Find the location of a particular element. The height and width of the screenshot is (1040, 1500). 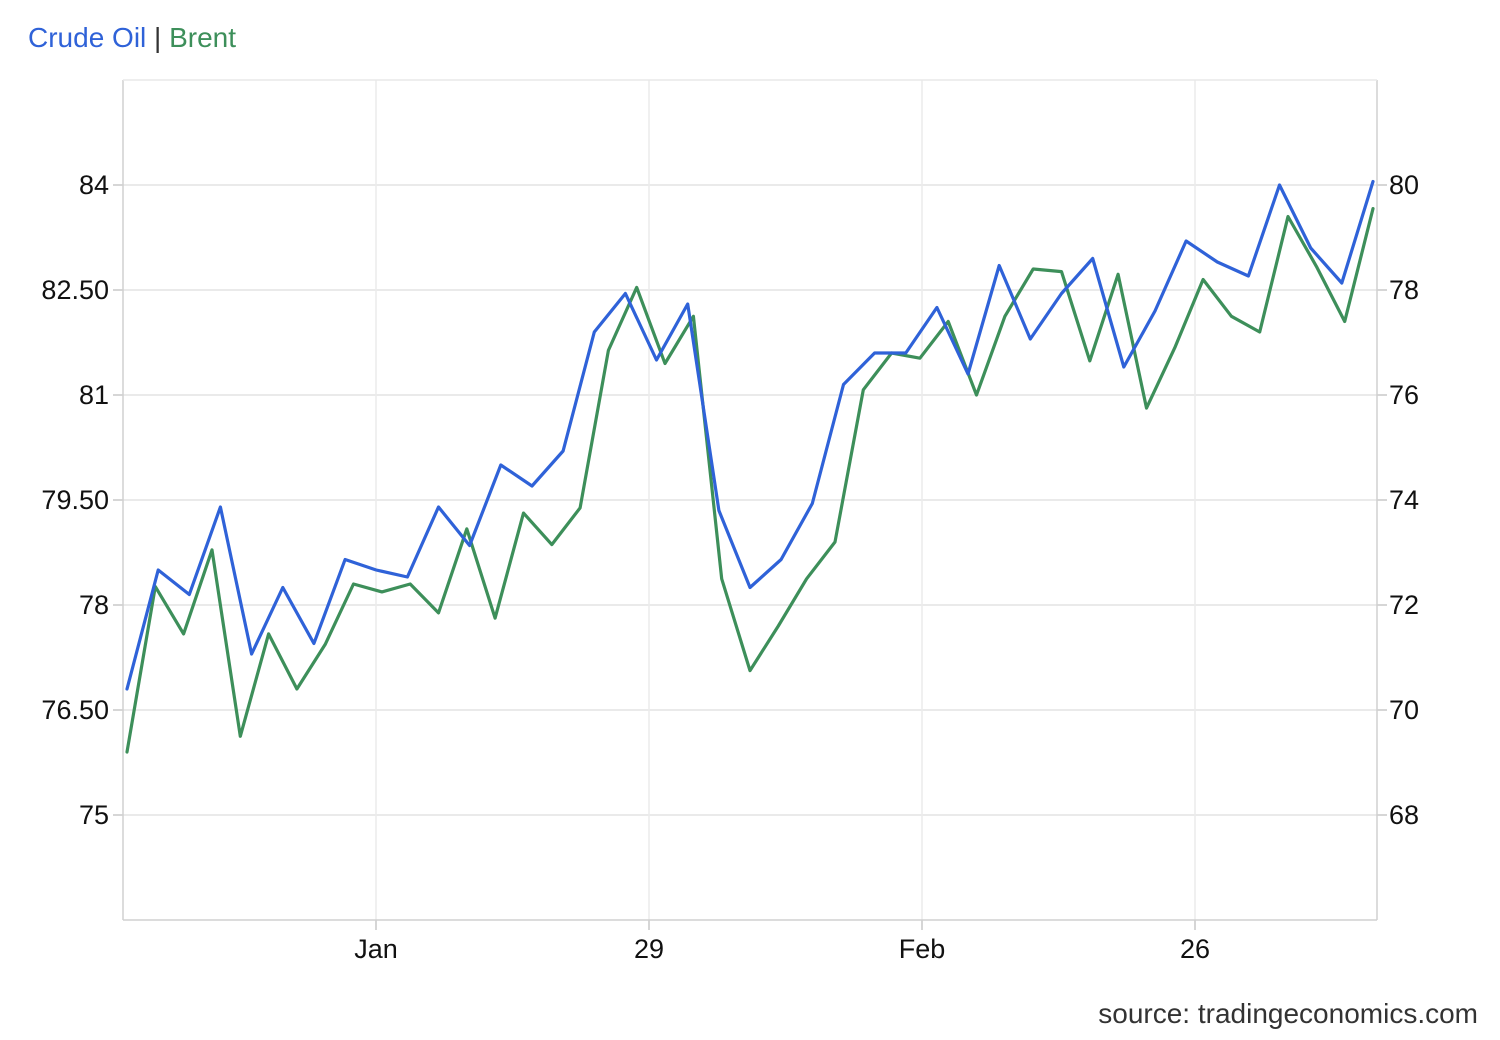

right-axis-ticks: 68 70 72 74 76 78 80 is located at coordinates (1404, 500).